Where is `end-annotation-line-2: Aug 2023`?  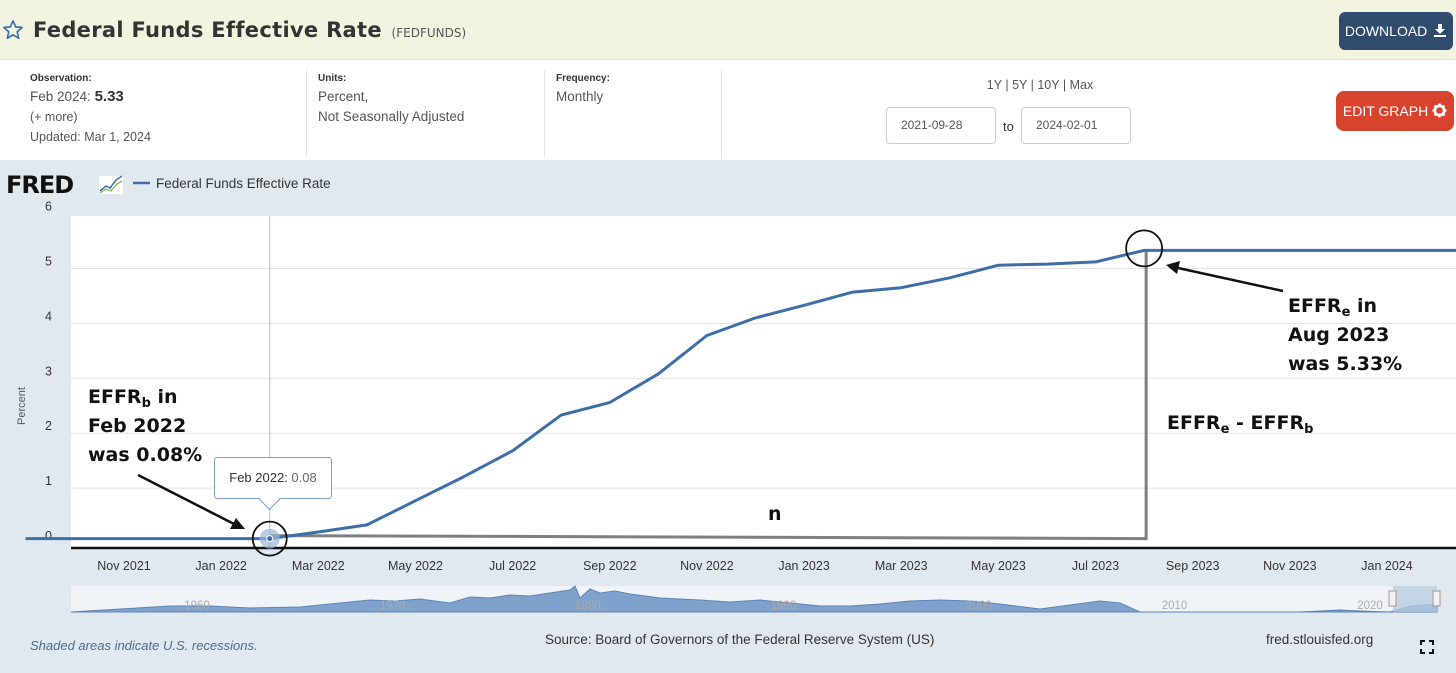
end-annotation-line-2: Aug 2023 is located at coordinates (1339, 335).